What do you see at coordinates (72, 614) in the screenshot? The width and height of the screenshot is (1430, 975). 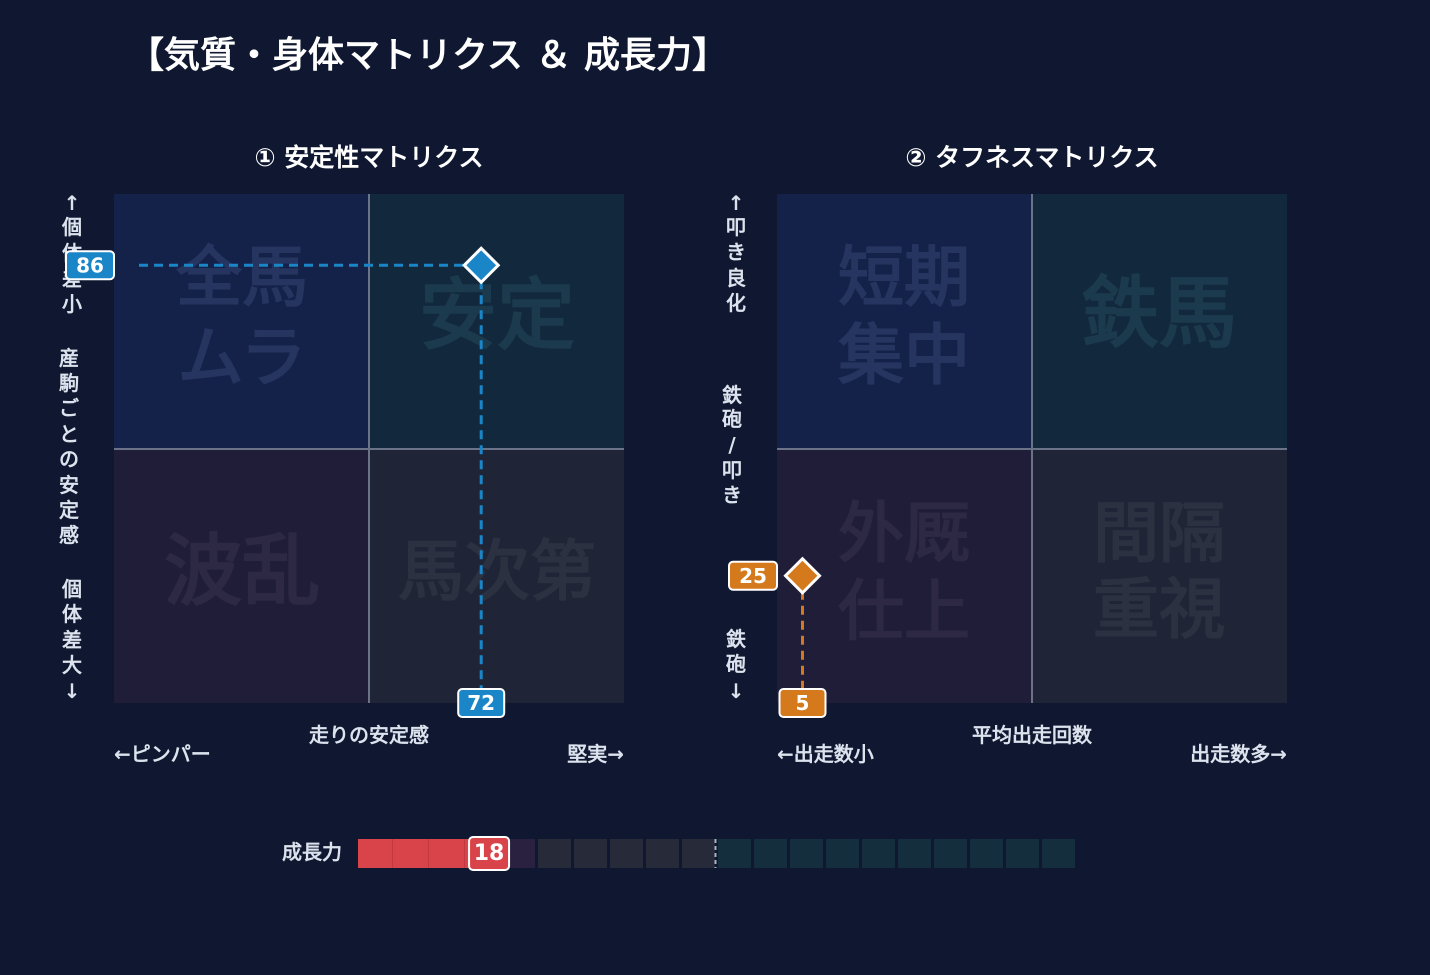 I see `y-axis-label-bottom: 体` at bounding box center [72, 614].